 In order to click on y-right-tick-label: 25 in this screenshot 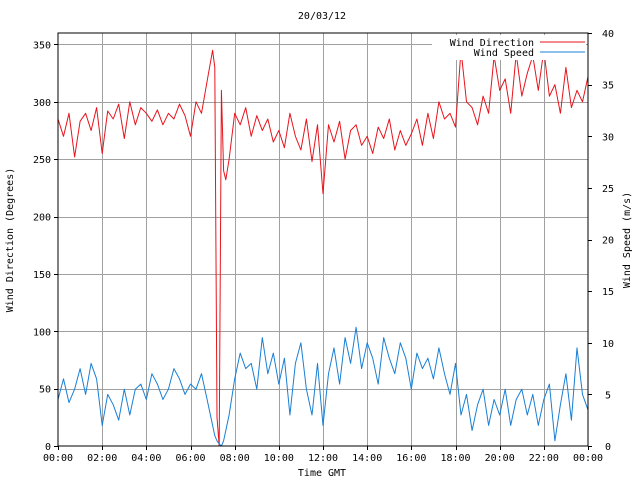, I will do `click(608, 189)`.